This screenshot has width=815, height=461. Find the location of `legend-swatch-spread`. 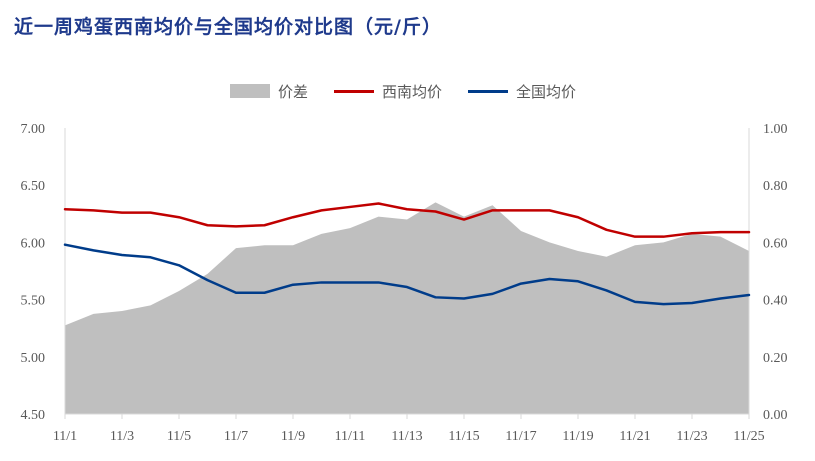

legend-swatch-spread is located at coordinates (250, 91).